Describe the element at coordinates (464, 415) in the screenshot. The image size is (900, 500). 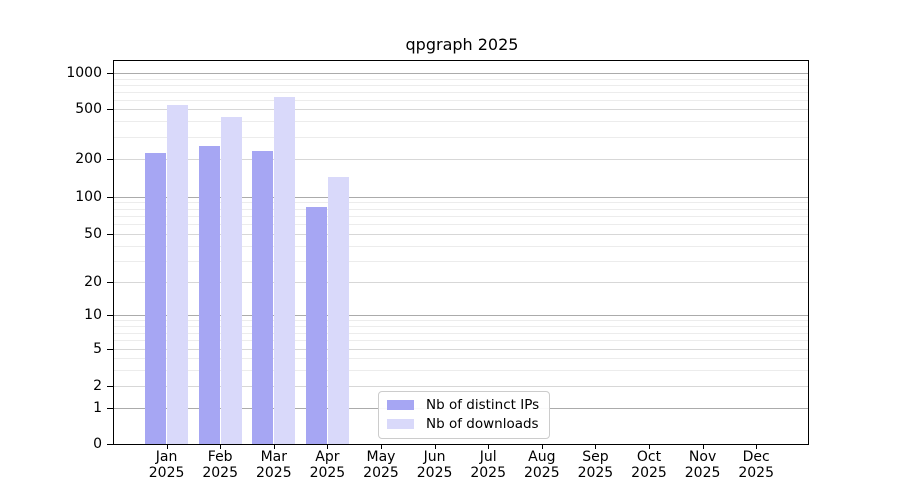
I see `legend: Nb of distinct IPs Nb of downloads` at that location.